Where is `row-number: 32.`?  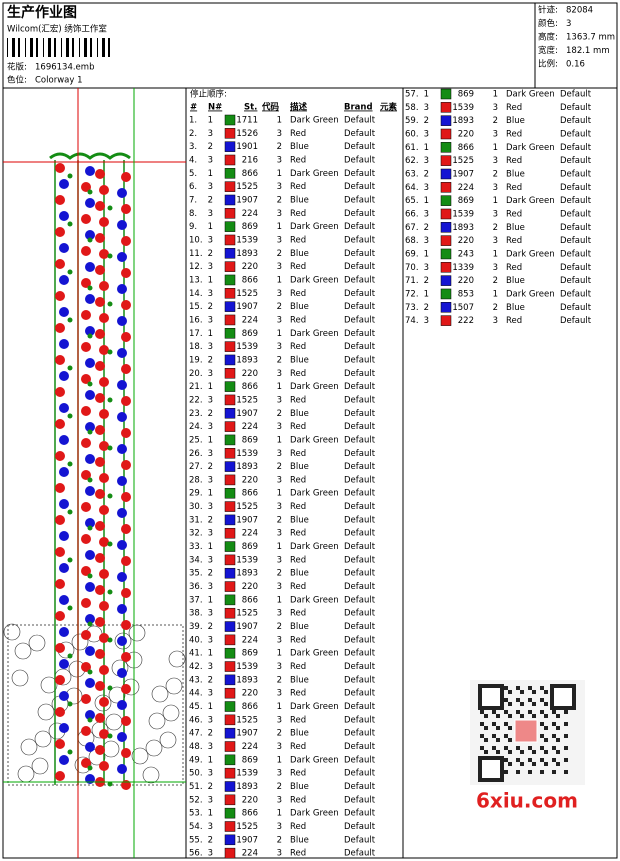
row-number: 32. is located at coordinates (196, 534).